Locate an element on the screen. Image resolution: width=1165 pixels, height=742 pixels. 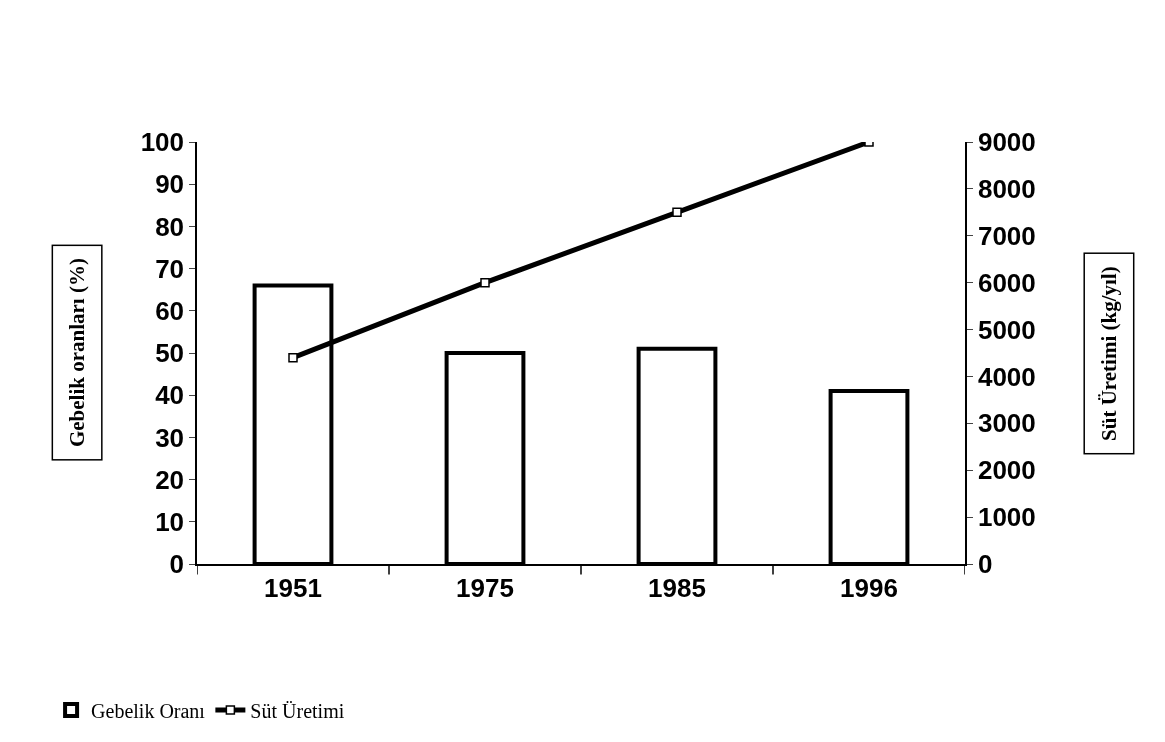
y-tick-label: 90 is located at coordinates (170, 184).